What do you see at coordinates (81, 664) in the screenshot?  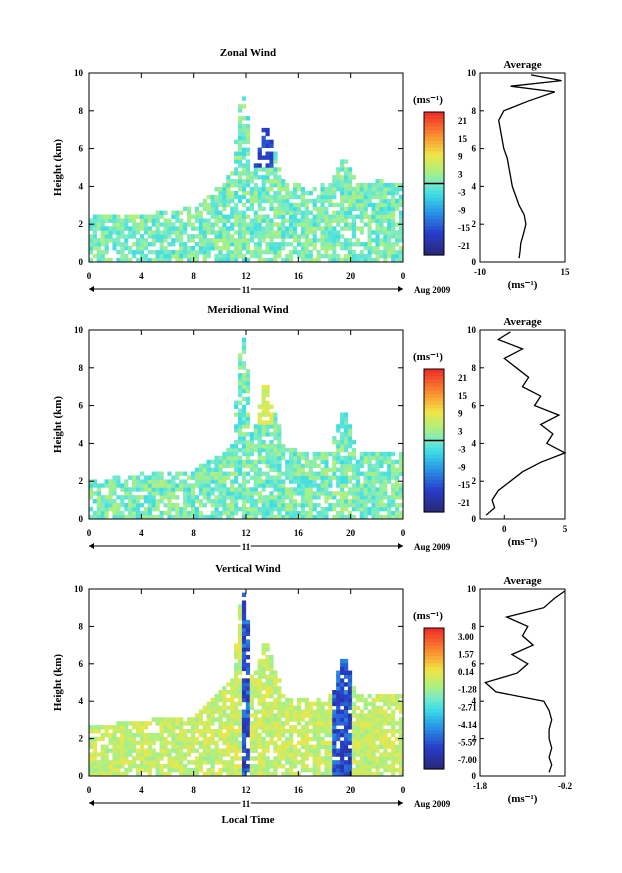 I see `y-tick-label: 6` at bounding box center [81, 664].